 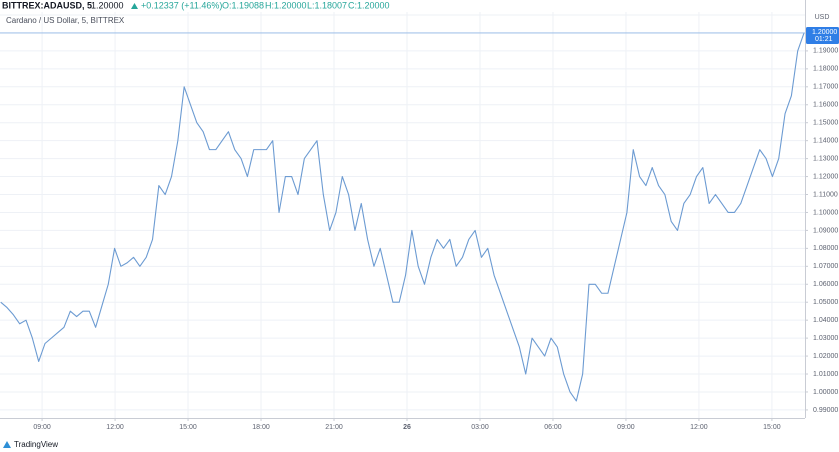 What do you see at coordinates (65, 20) in the screenshot?
I see `subtitle: Cardano / US Dollar, 5, BITTREX` at bounding box center [65, 20].